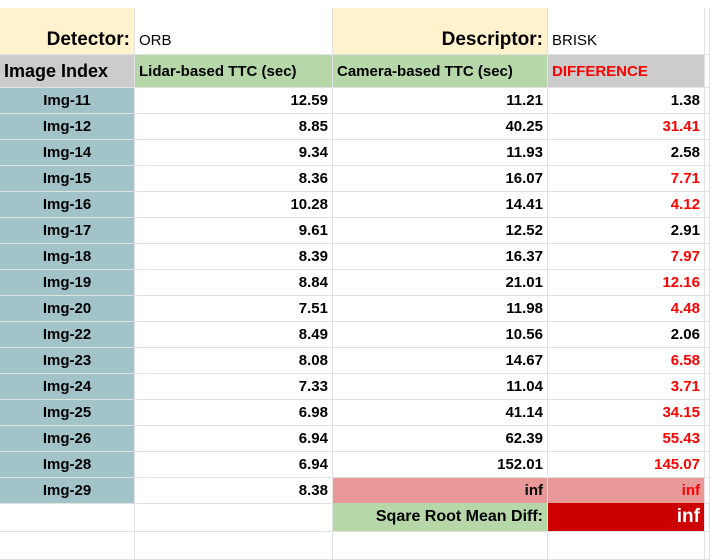 This screenshot has height=560, width=710. What do you see at coordinates (440, 335) in the screenshot?
I see `camera-ttc-cell: 10.56` at bounding box center [440, 335].